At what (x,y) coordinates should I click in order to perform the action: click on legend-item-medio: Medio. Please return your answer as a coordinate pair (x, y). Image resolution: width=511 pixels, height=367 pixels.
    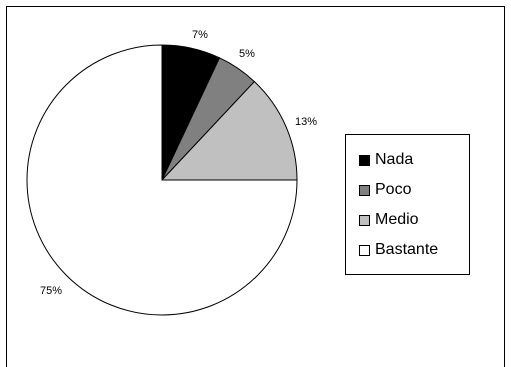
    Looking at the image, I should click on (407, 220).